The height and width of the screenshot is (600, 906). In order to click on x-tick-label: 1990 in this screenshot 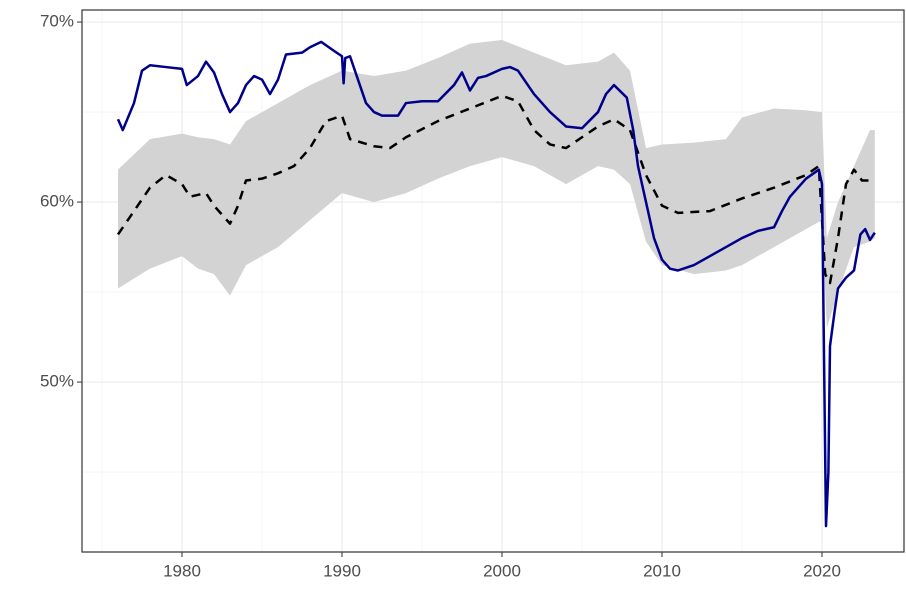, I will do `click(342, 570)`.